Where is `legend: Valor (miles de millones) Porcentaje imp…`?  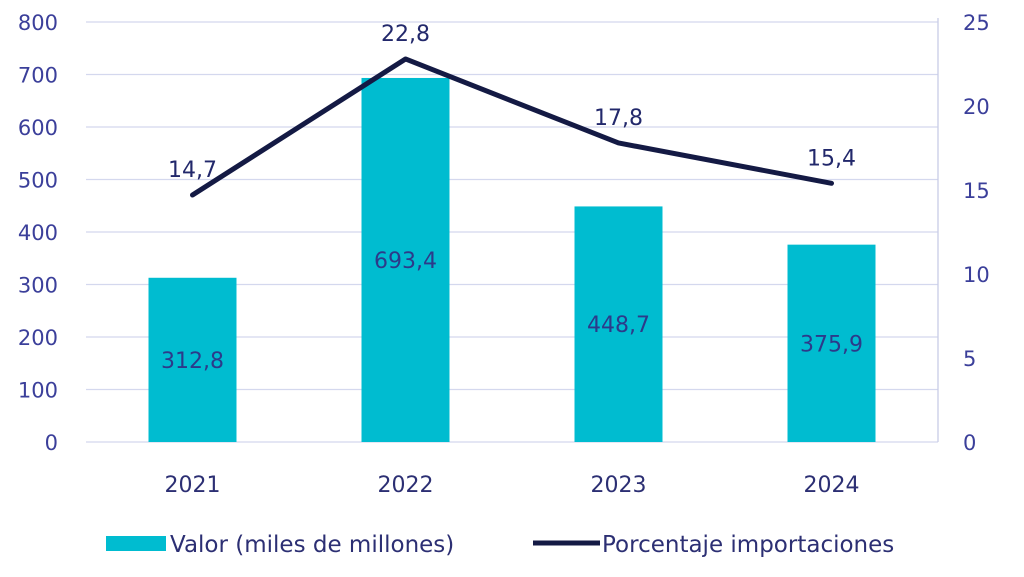 legend: Valor (miles de millones) Porcentaje imp… is located at coordinates (500, 545).